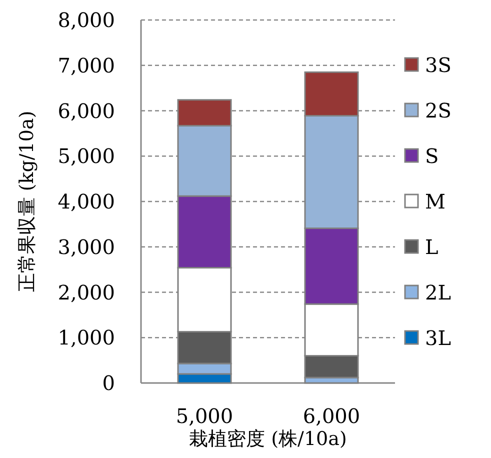 The image size is (491, 458). Describe the element at coordinates (27, 201) in the screenshot. I see `y-axis-title: 正常果収量 (kg/10a)` at that location.